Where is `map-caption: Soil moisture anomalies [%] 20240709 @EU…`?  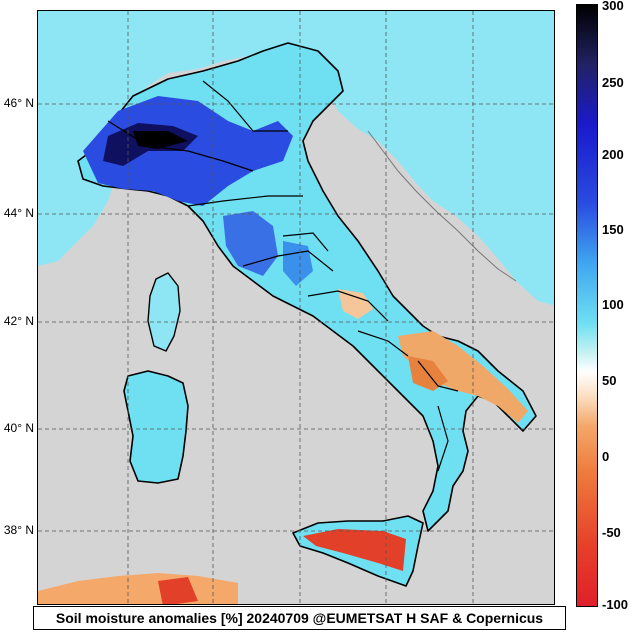 map-caption: Soil moisture anomalies [%] 20240709 @EU… is located at coordinates (299, 618).